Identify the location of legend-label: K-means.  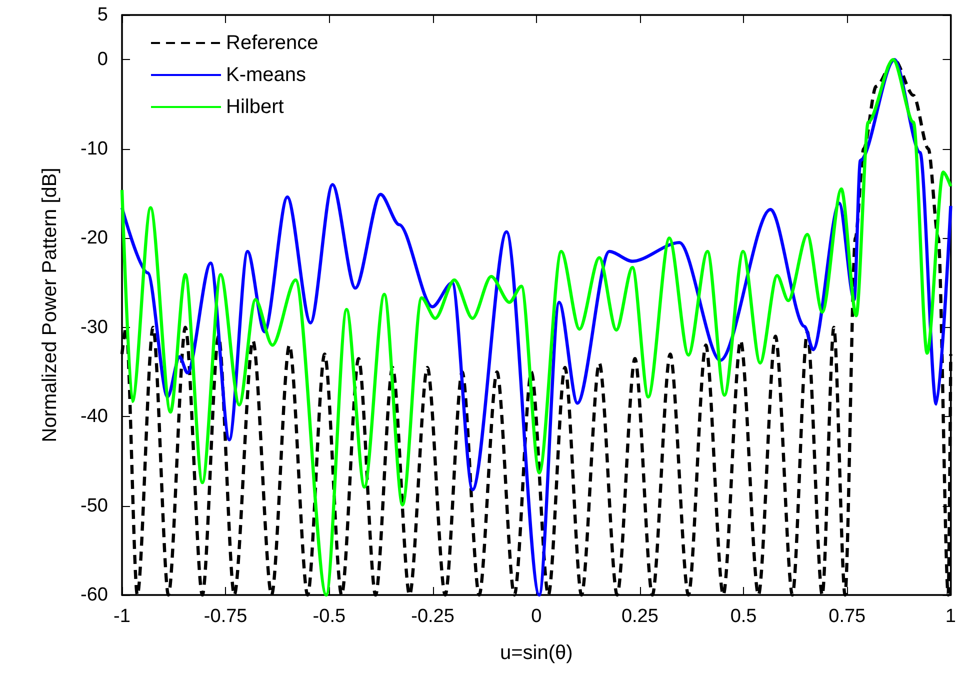
(266, 75).